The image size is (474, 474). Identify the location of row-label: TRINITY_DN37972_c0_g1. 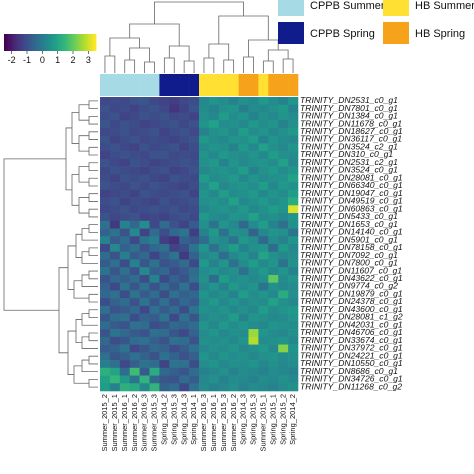
(351, 348).